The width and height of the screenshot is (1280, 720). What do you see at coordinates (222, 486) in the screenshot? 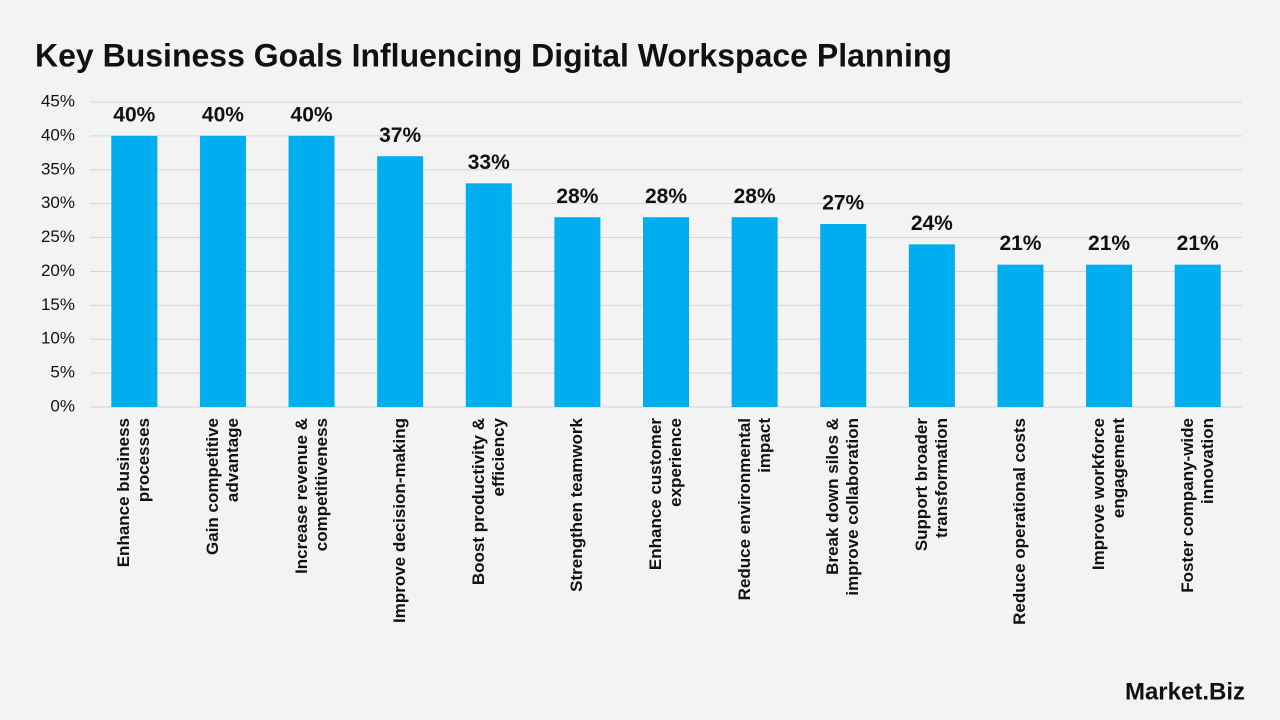
I see `x-tick-label: Gain competitive advantage` at bounding box center [222, 486].